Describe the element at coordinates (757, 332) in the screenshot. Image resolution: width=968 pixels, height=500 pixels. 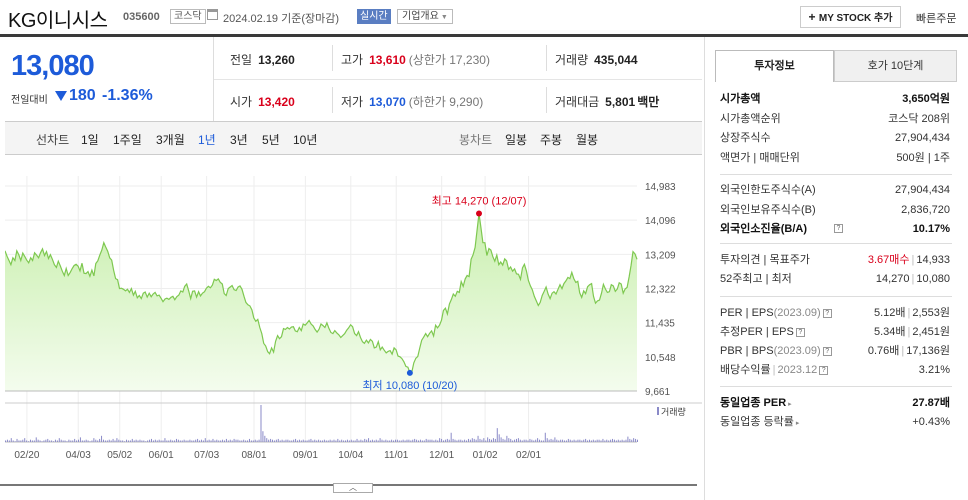
I see `eper-label: 추정PER | EPS` at that location.